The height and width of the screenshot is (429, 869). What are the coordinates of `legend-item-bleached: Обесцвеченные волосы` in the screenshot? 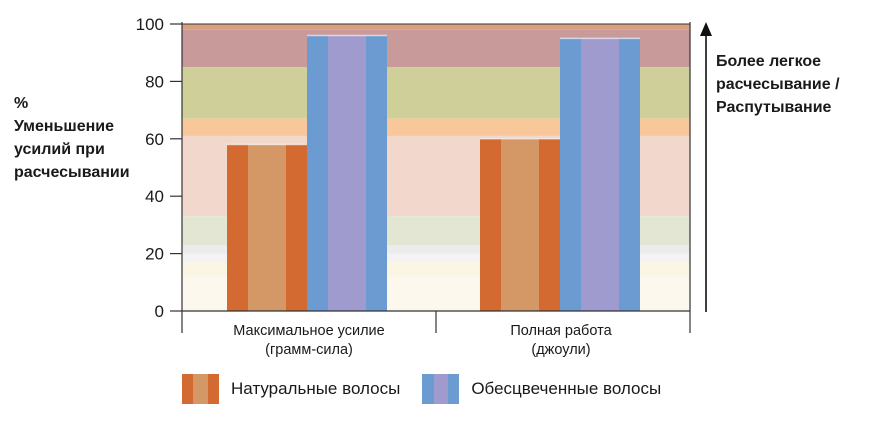 It's located at (541, 389).